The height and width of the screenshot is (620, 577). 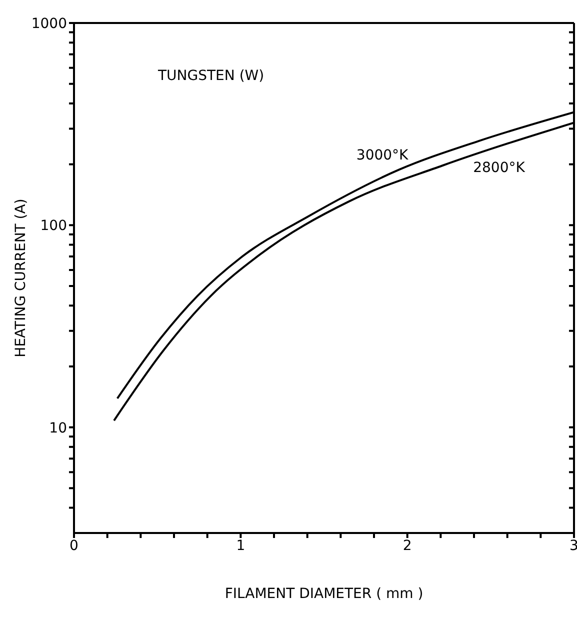 I want to click on y-tick-label: 100, so click(x=53, y=226).